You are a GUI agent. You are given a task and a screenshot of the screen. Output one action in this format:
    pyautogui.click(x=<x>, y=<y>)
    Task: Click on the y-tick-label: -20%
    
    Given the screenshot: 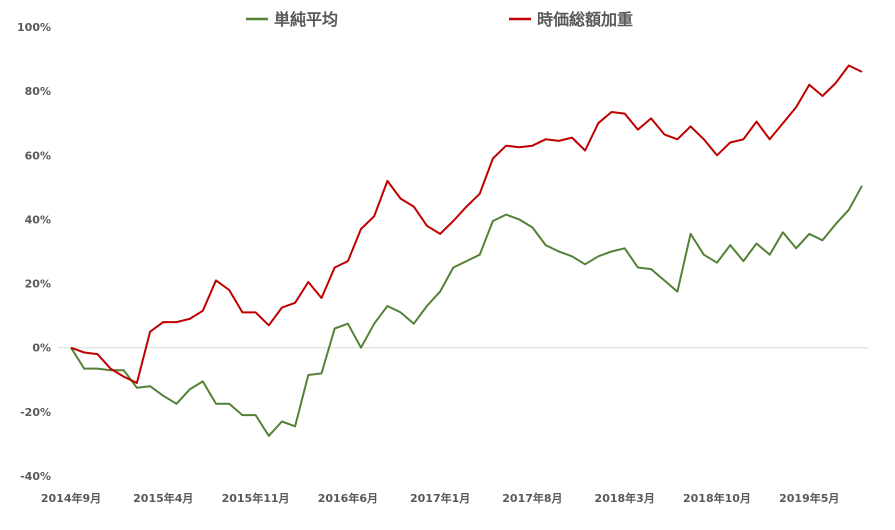 What is the action you would take?
    pyautogui.click(x=35, y=412)
    